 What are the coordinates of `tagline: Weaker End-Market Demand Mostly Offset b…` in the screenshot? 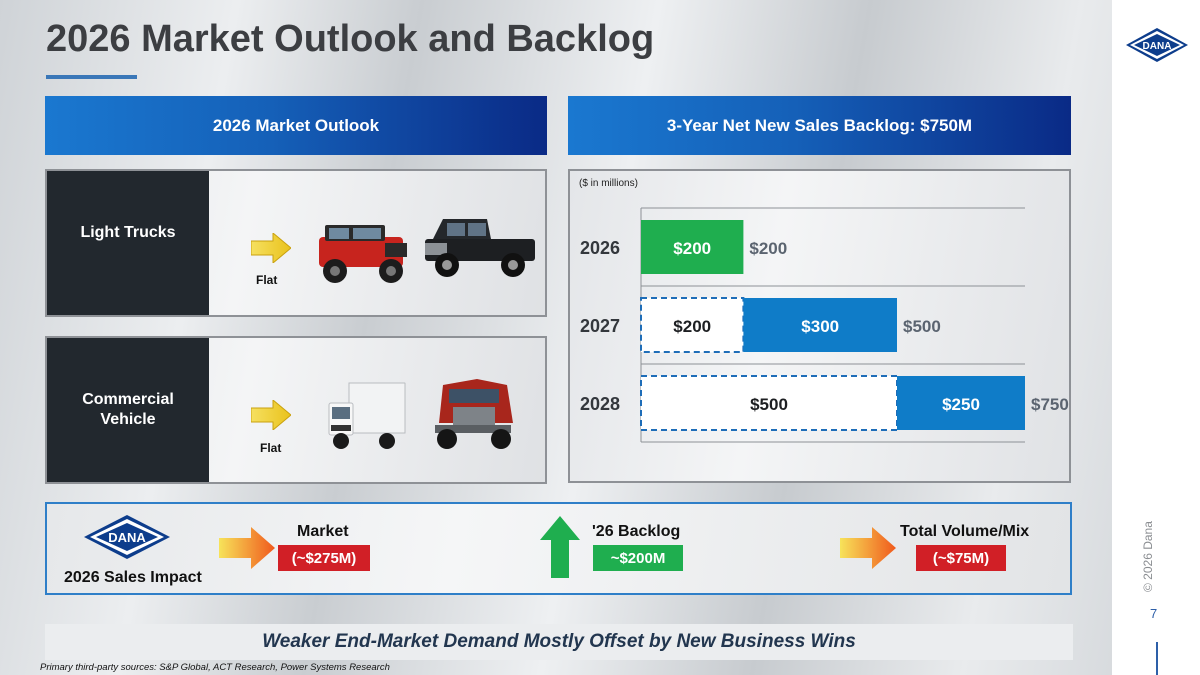 It's located at (559, 642).